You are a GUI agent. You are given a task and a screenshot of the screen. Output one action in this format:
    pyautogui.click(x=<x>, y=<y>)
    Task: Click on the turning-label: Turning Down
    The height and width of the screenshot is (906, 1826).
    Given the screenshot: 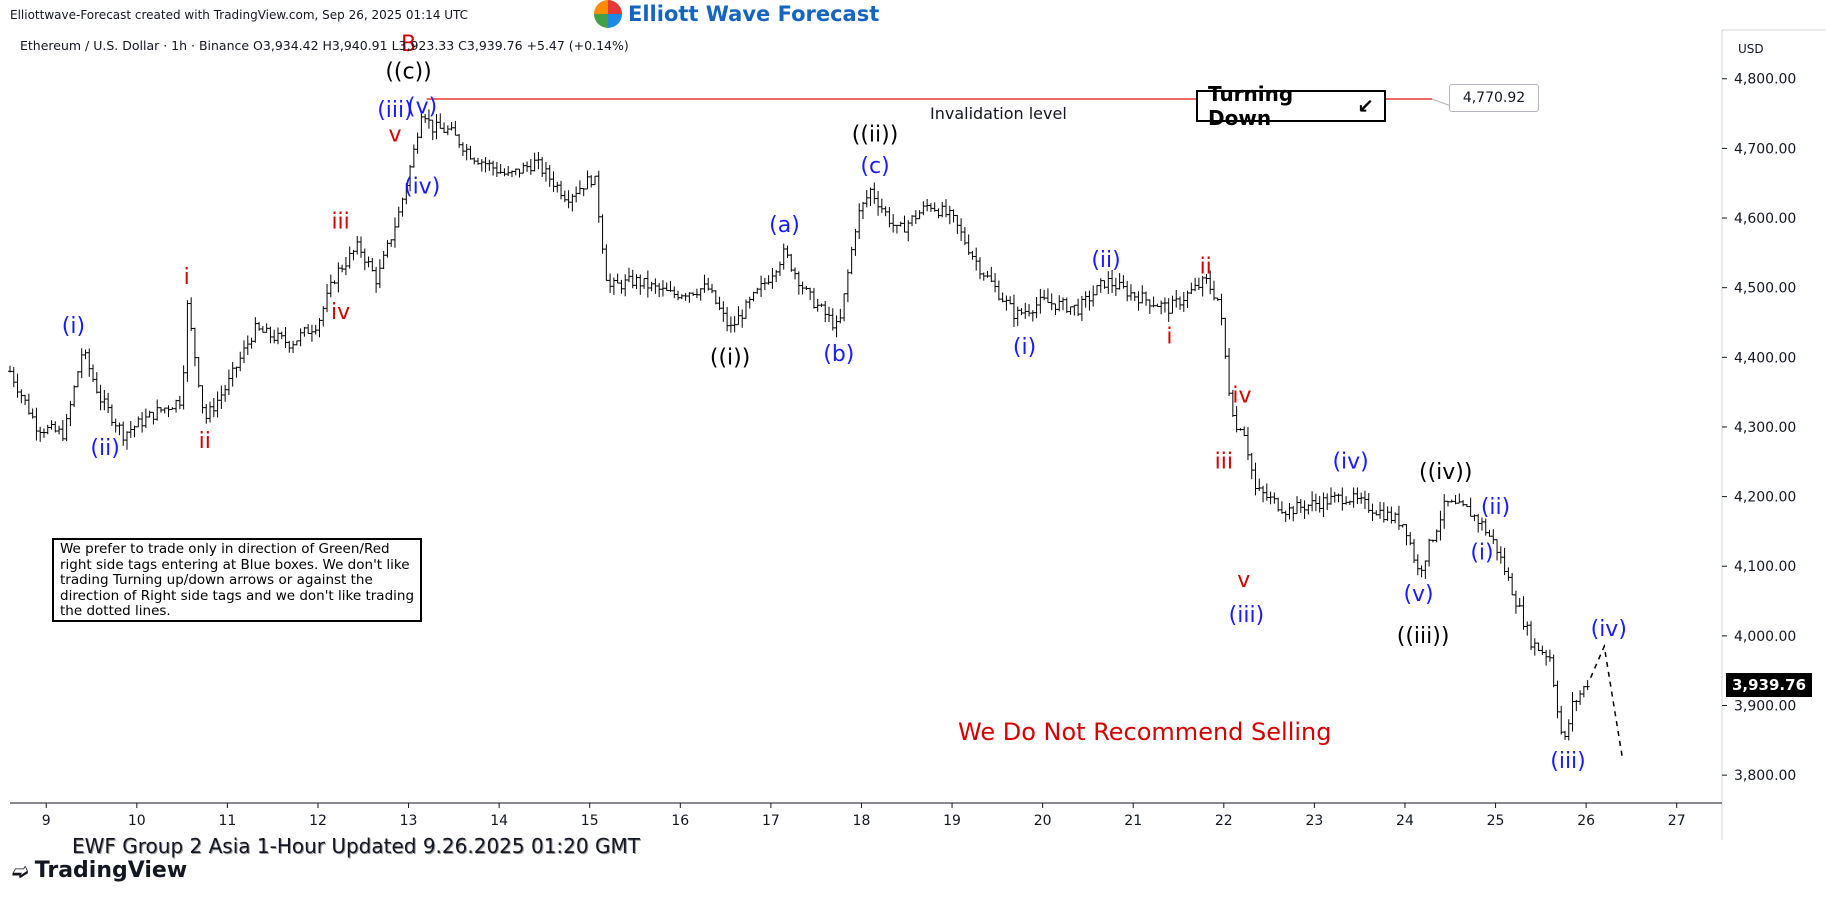 What is the action you would take?
    pyautogui.click(x=1251, y=106)
    